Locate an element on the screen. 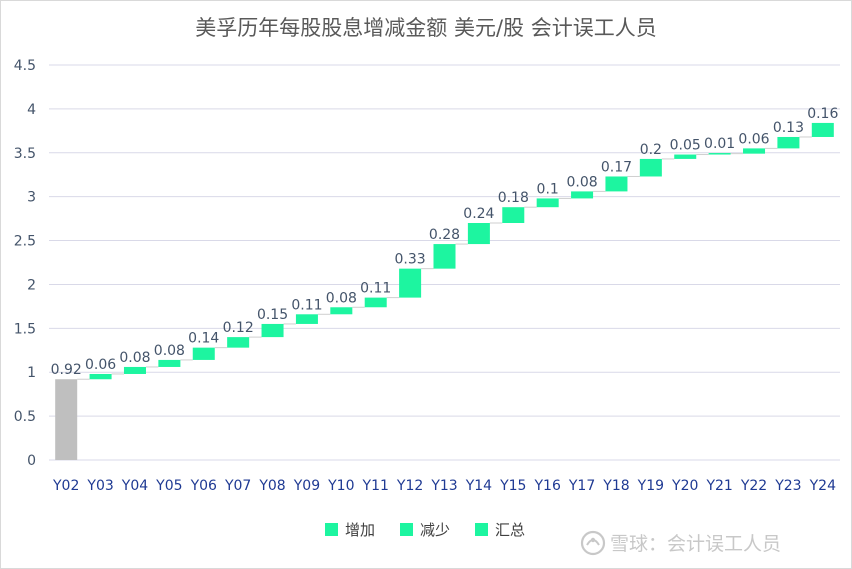  bar-y03 is located at coordinates (100, 376).